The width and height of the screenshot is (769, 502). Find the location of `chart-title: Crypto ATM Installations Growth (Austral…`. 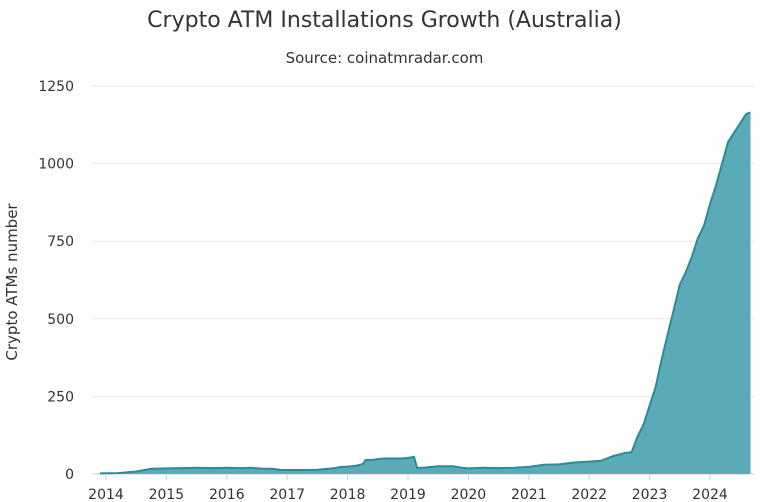

chart-title: Crypto ATM Installations Growth (Austral… is located at coordinates (384, 20).